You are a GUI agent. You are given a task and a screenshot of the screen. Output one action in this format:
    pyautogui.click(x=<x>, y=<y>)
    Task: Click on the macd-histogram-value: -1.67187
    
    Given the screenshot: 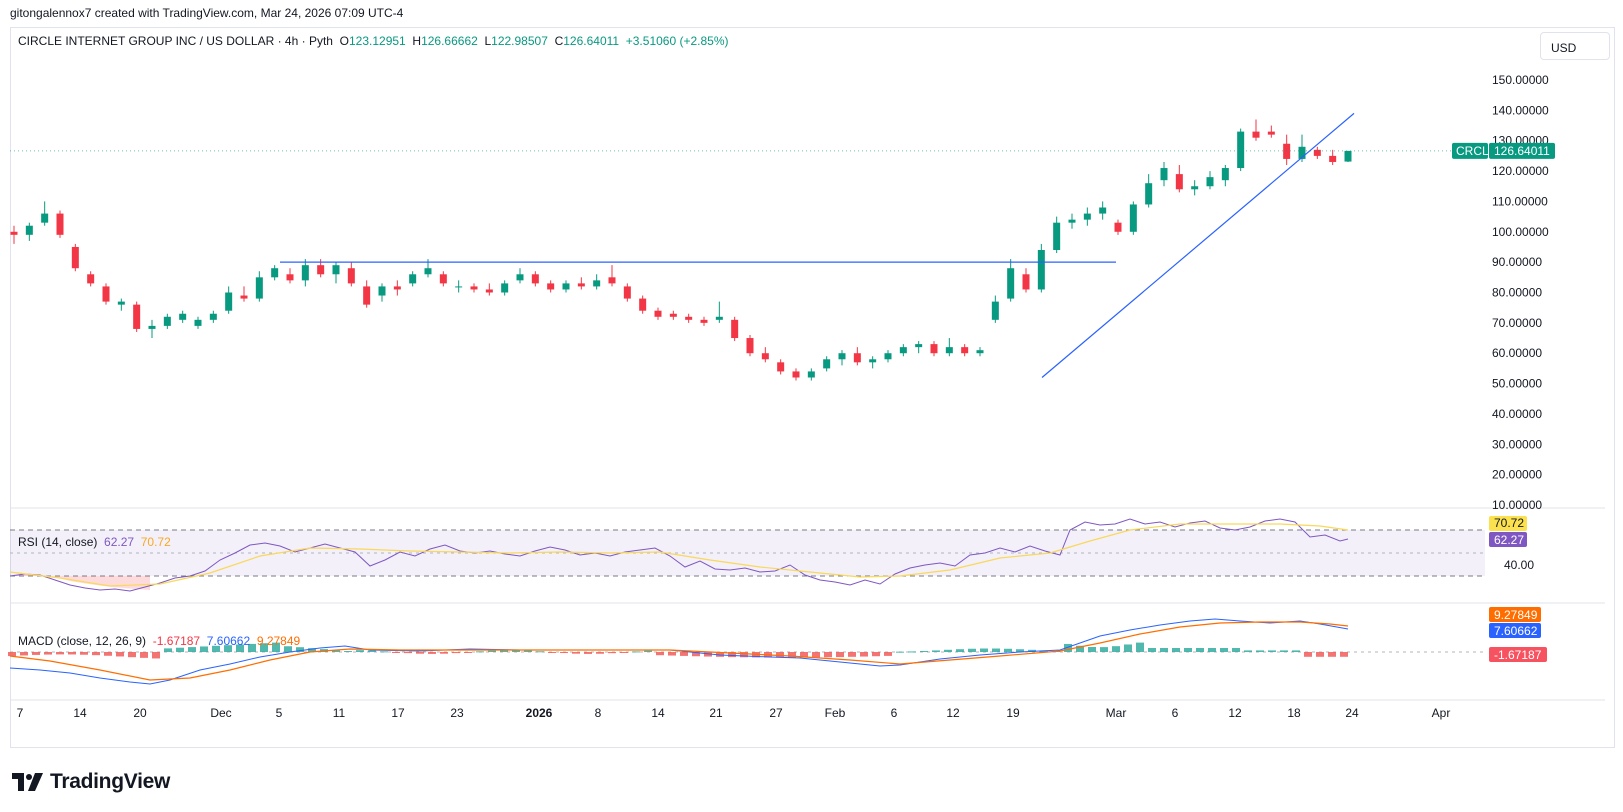 What is the action you would take?
    pyautogui.click(x=176, y=641)
    